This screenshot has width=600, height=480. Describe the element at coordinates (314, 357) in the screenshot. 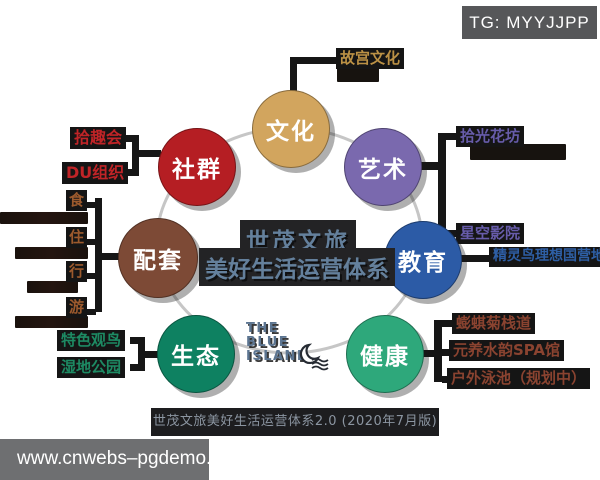

I see `moon-wave-icon` at that location.